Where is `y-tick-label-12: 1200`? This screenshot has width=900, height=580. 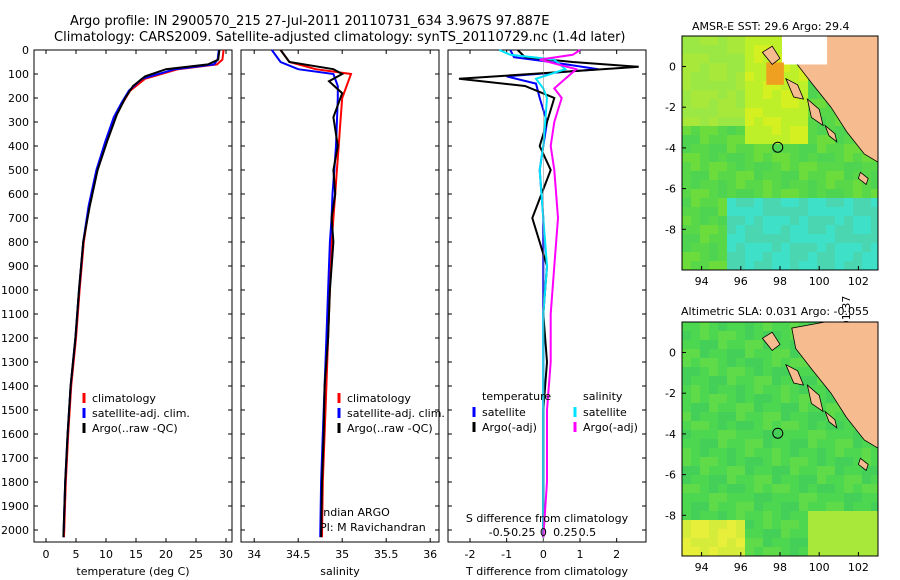
y-tick-label-12: 1200 is located at coordinates (15, 338).